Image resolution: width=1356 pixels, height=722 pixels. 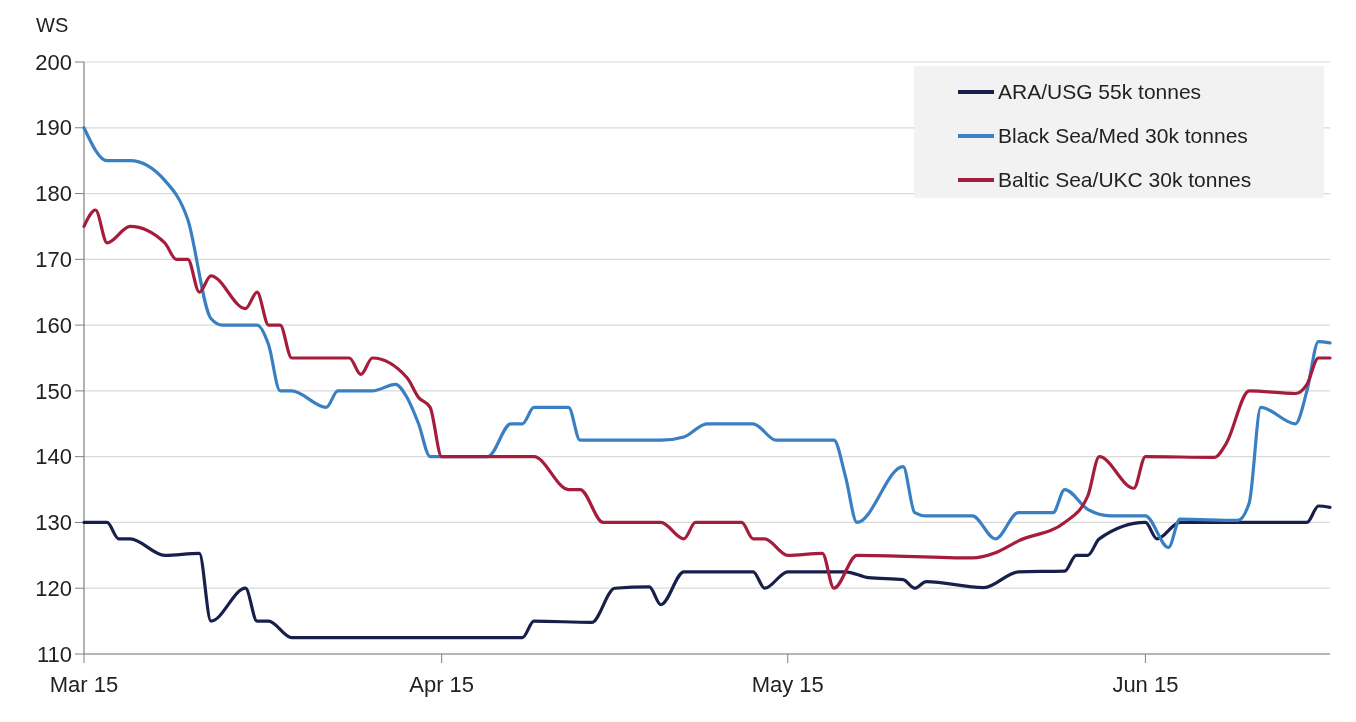 I want to click on legend-label: Baltic Sea/UKC 30k tonnes, so click(x=1125, y=180).